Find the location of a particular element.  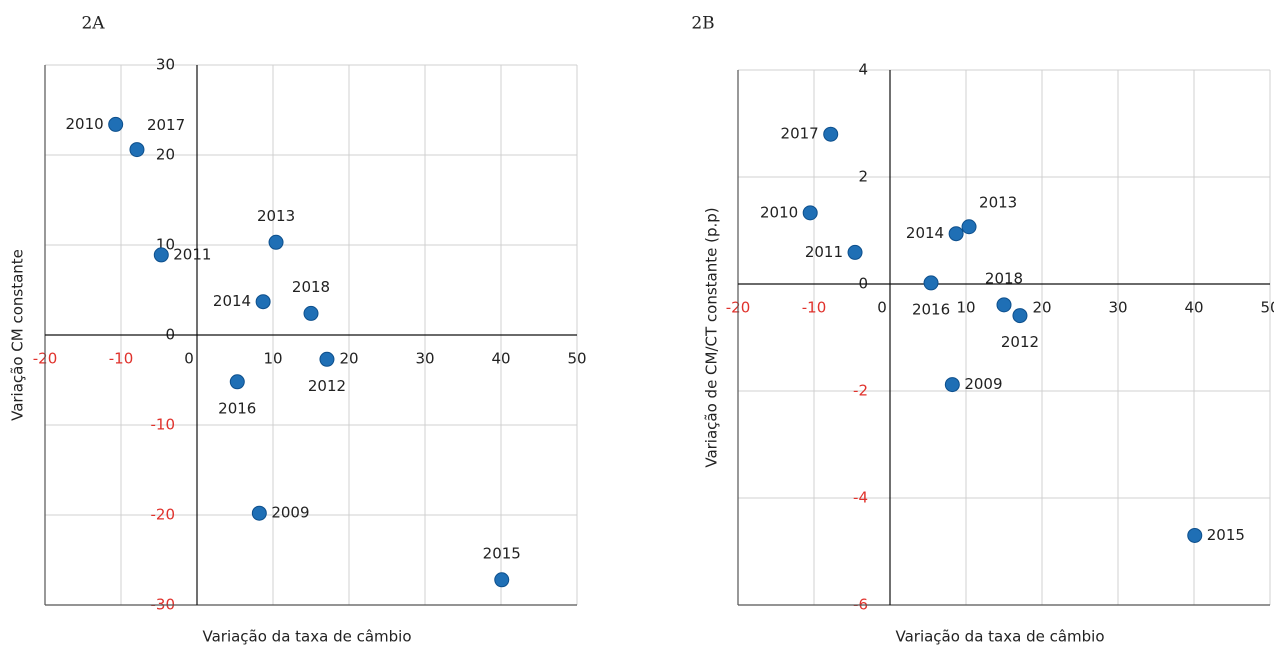

y-tick-label: 30 is located at coordinates (165, 65).